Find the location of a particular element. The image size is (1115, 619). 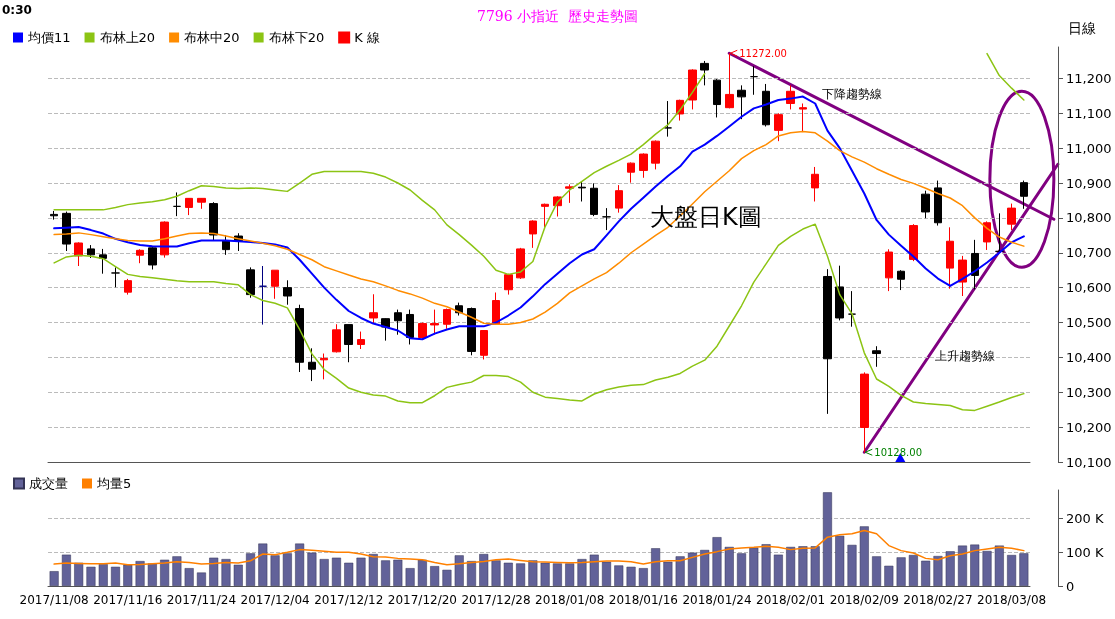

x-tick-label: 2017/11/24 is located at coordinates (201, 600).